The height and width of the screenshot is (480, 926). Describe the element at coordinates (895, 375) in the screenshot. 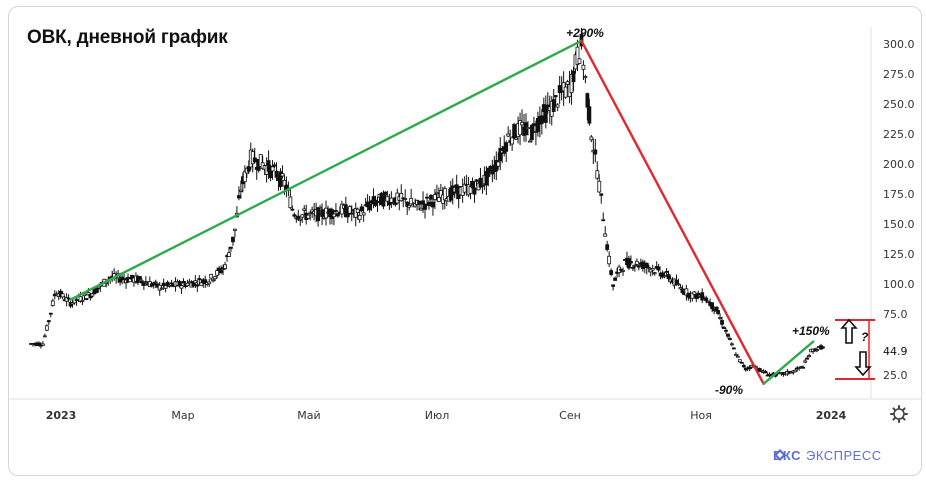

I see `y-tick-label: 25.0` at that location.